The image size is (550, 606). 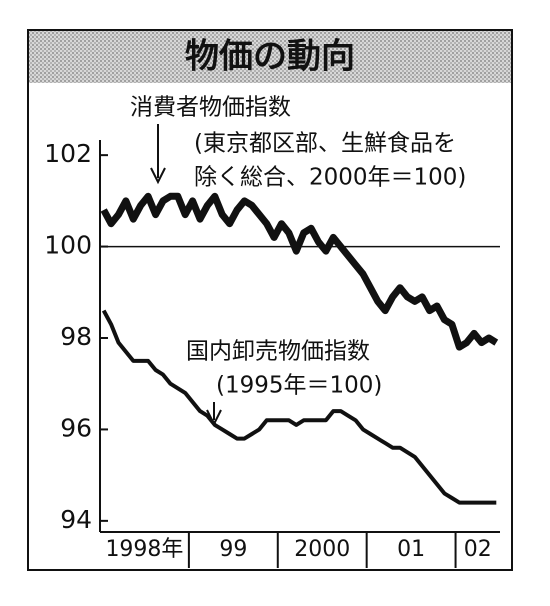 I want to click on y-tick-label: 100, so click(x=68, y=245).